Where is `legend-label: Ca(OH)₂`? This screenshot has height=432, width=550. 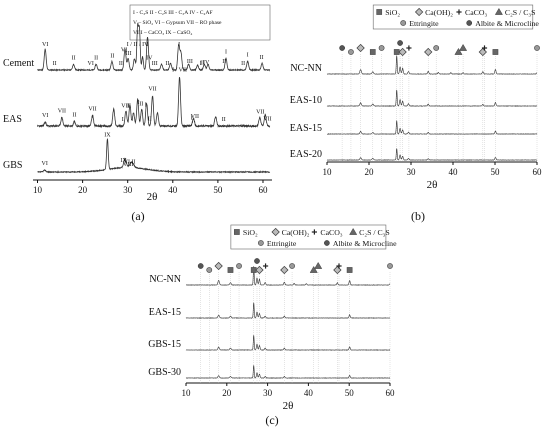 legend-label: Ca(OH)₂ is located at coordinates (439, 12).